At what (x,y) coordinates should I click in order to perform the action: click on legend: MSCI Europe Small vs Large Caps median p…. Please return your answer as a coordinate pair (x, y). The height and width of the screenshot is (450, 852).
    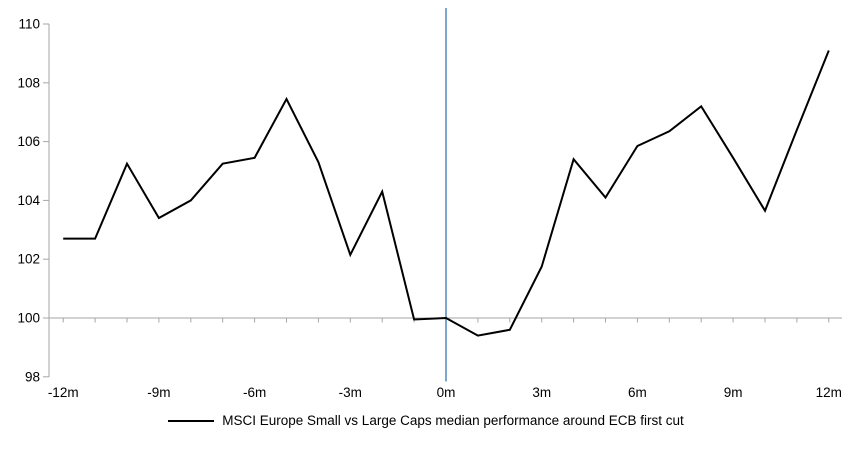
    Looking at the image, I should click on (426, 420).